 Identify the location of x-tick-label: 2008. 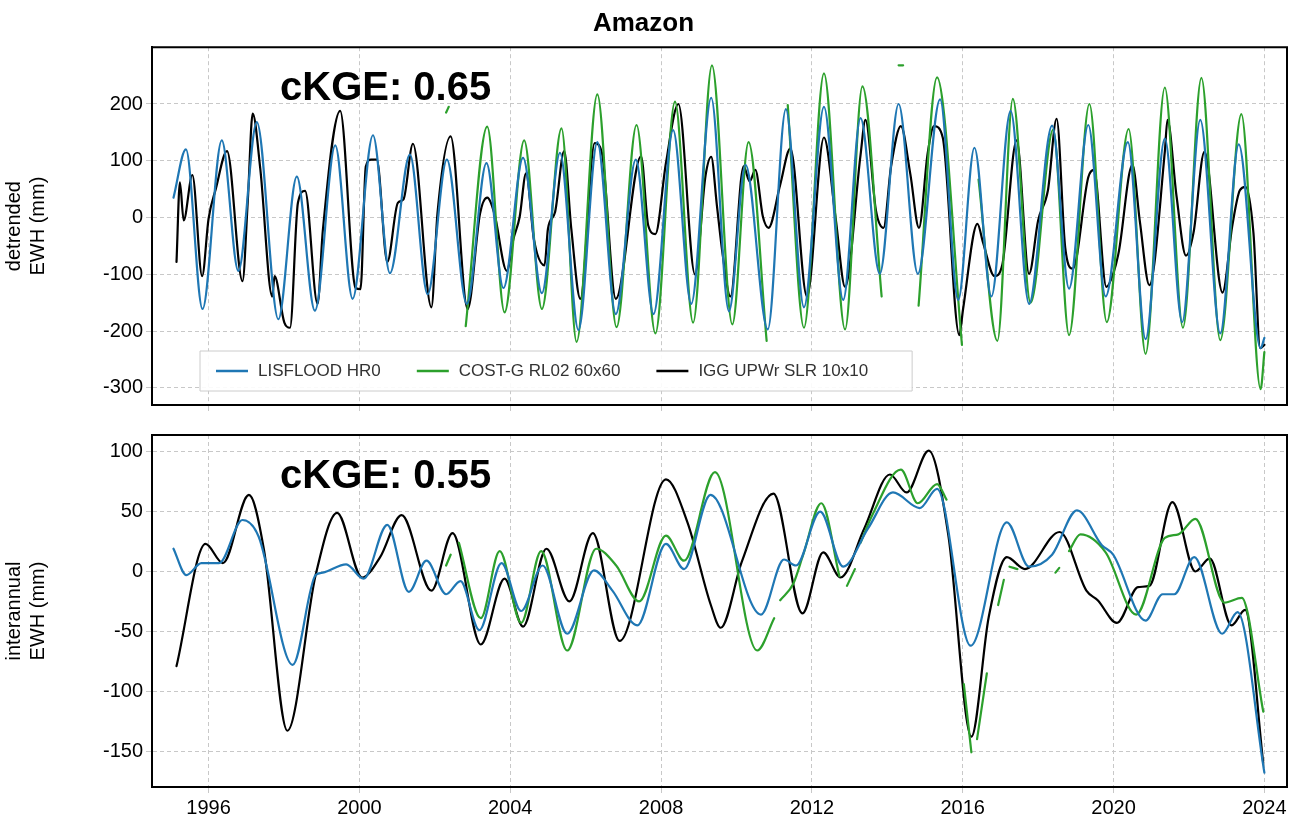
(661, 806).